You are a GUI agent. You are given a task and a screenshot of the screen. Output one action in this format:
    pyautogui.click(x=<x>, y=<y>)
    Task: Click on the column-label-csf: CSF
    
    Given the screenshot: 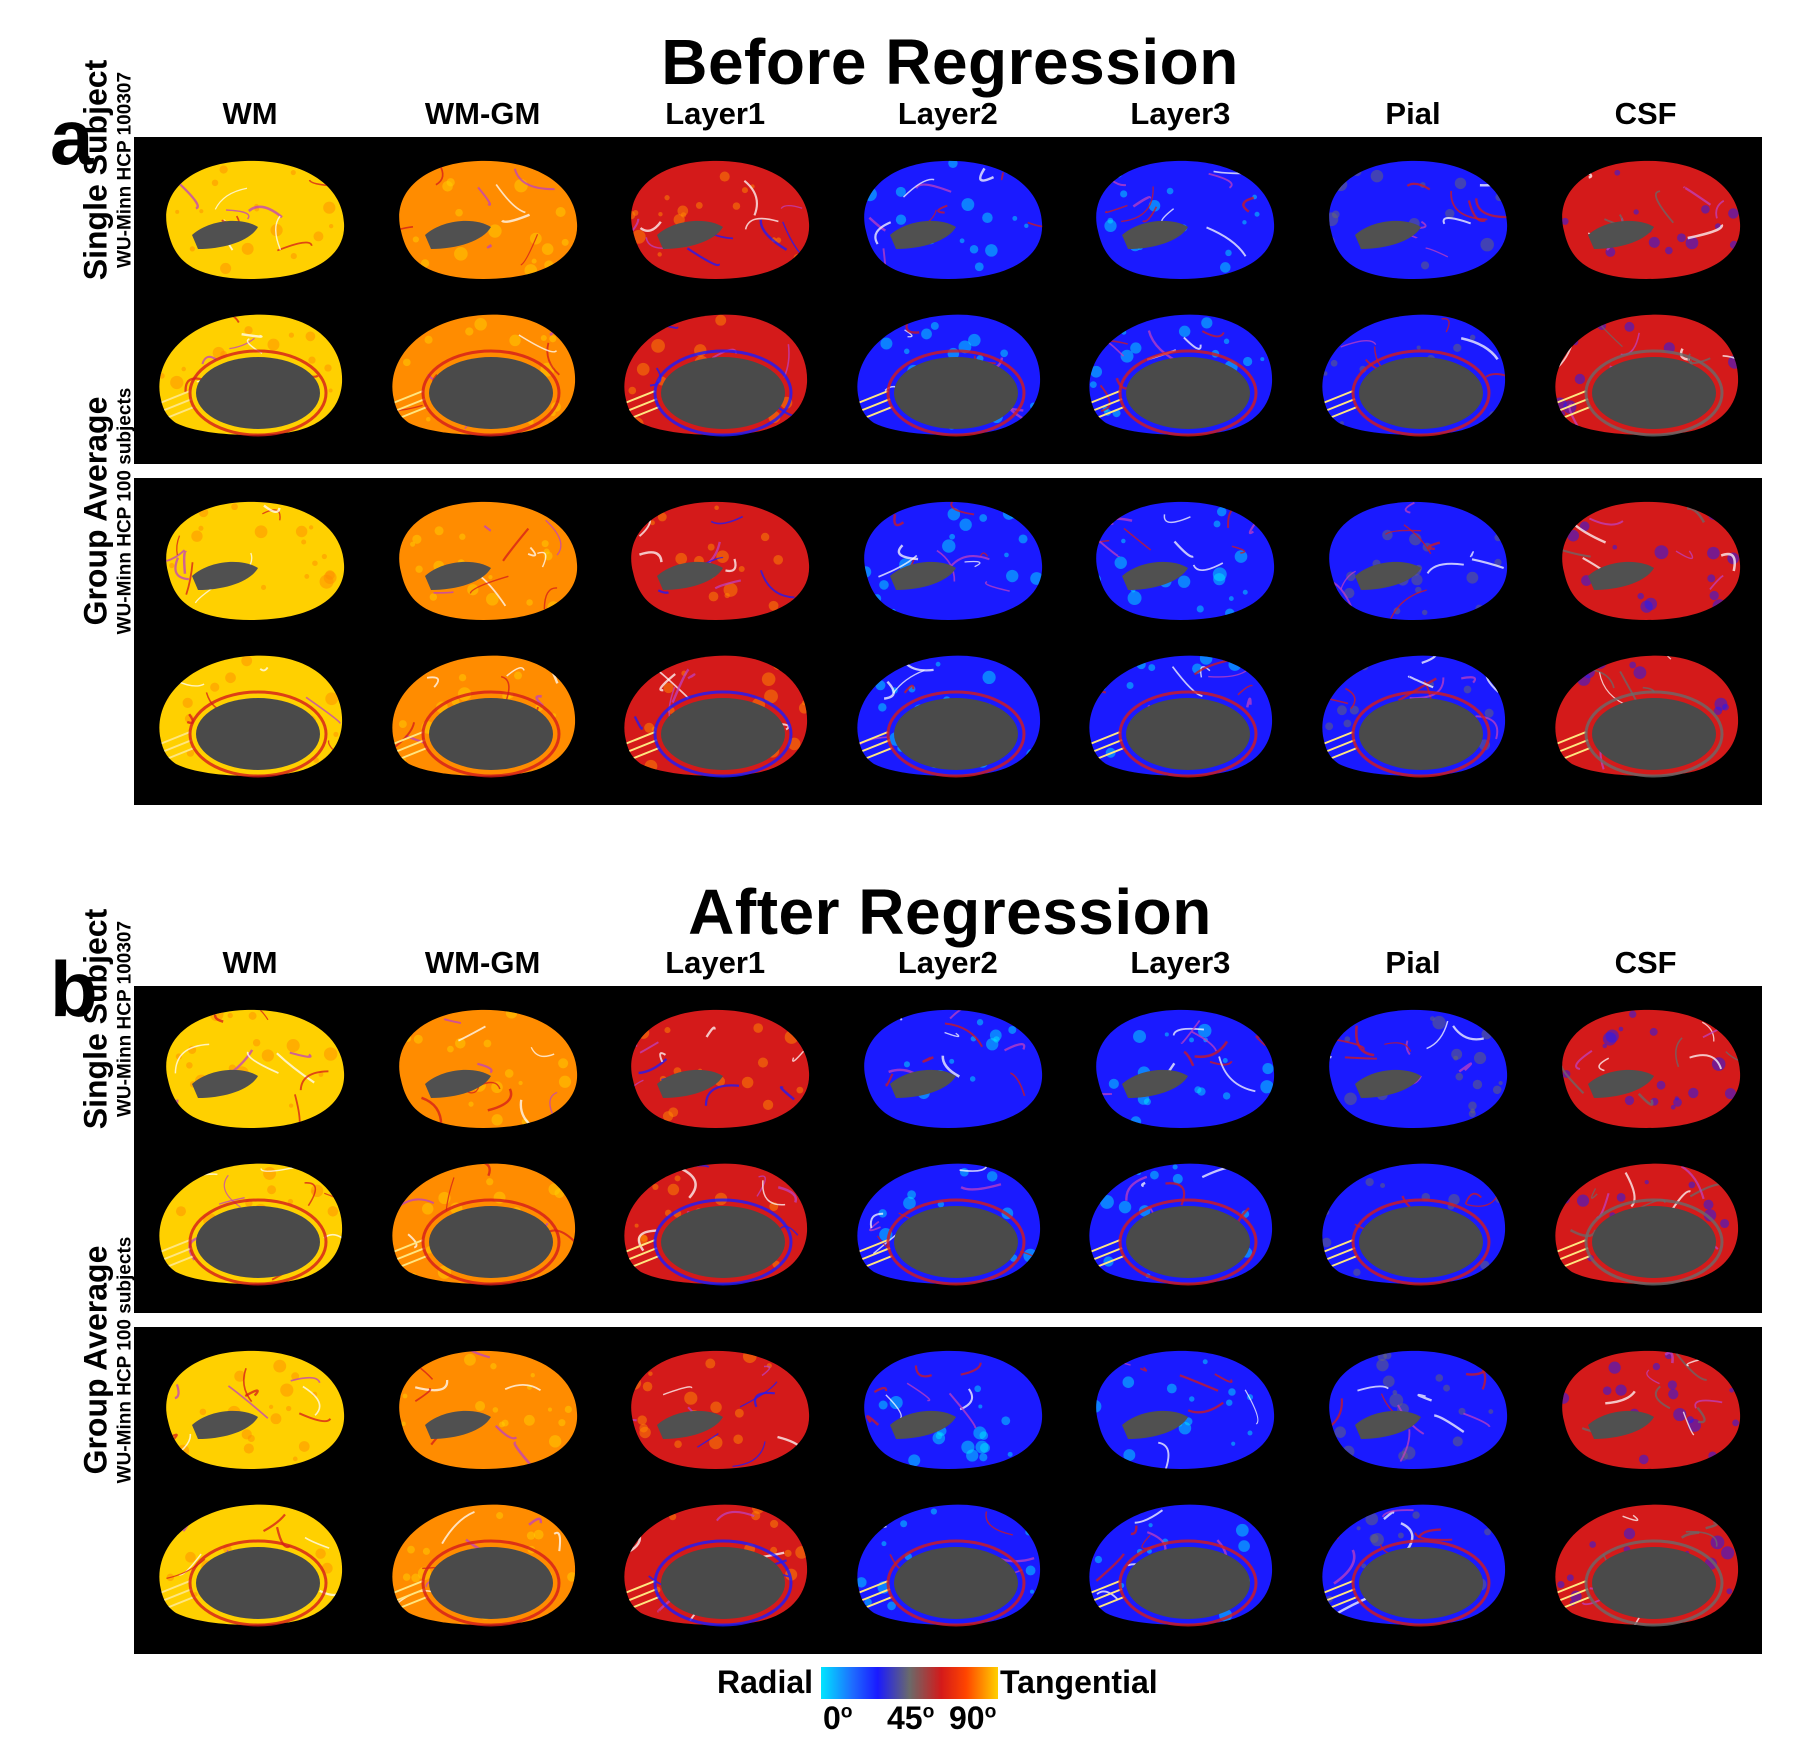 What is the action you would take?
    pyautogui.click(x=1645, y=113)
    